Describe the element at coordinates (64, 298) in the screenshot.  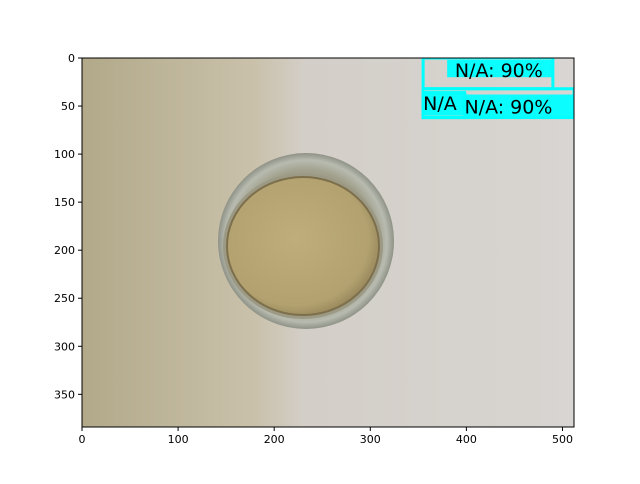
I see `y-tick-label: 250` at that location.